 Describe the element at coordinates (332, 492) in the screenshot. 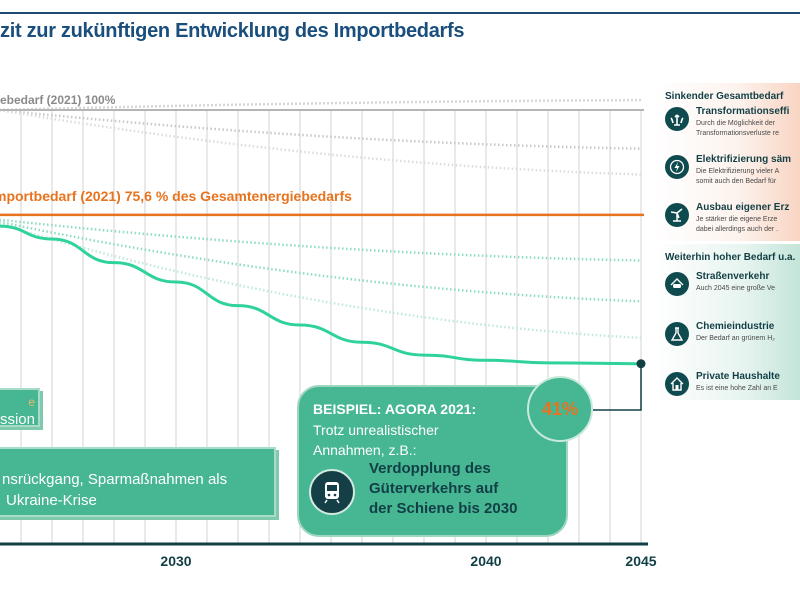

I see `train-icon` at that location.